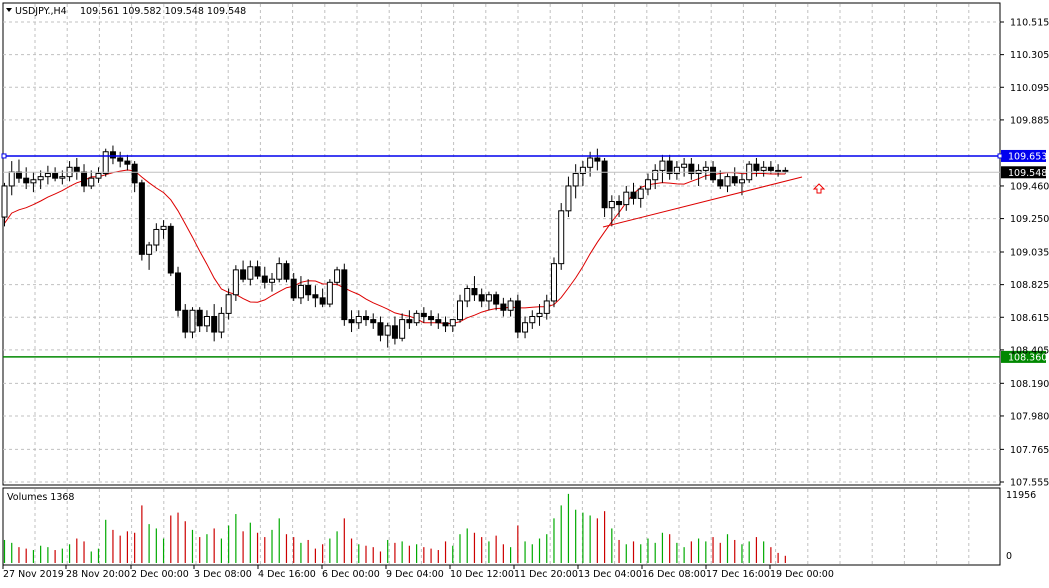 This screenshot has width=1049, height=588. Describe the element at coordinates (1029, 88) in the screenshot. I see `price-tick-label: 110.095` at that location.